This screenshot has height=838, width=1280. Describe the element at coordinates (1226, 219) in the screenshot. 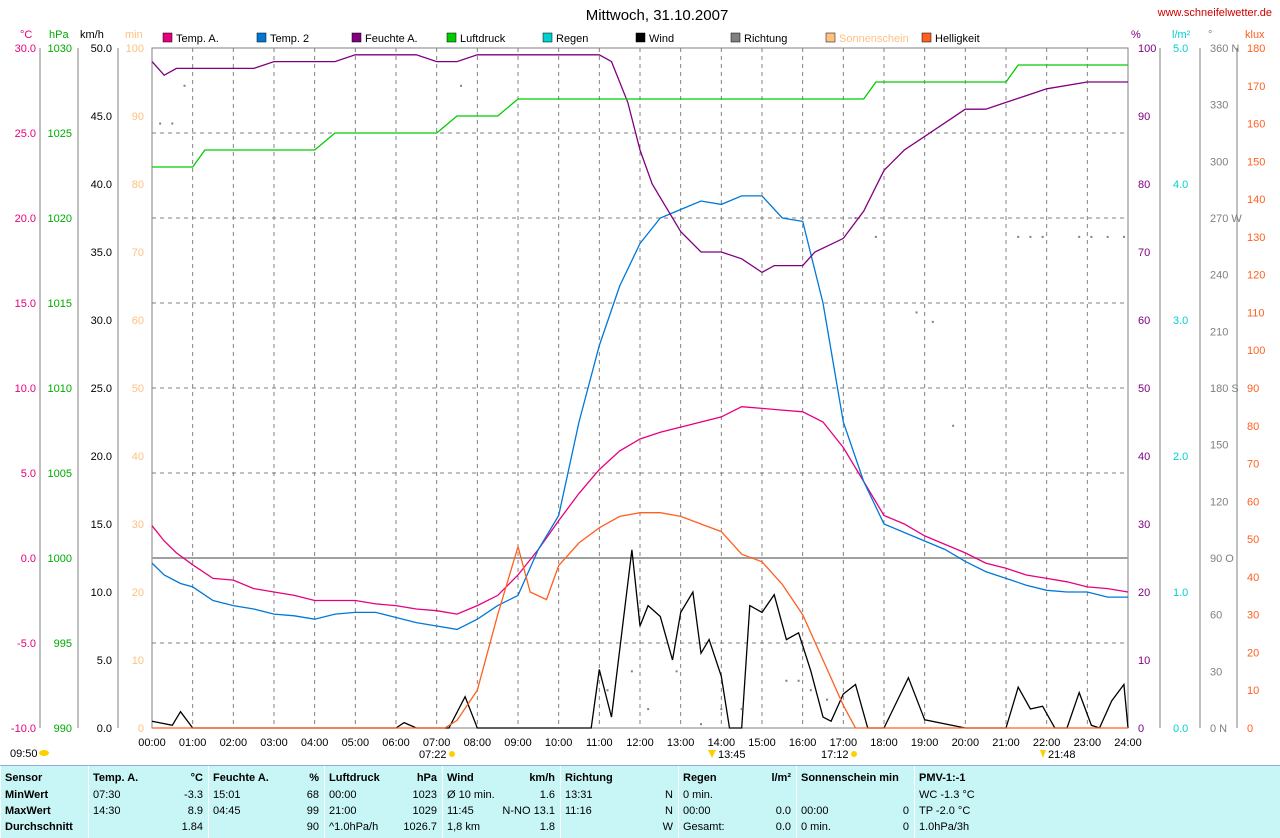

I see `direction-tick: 270 W` at that location.